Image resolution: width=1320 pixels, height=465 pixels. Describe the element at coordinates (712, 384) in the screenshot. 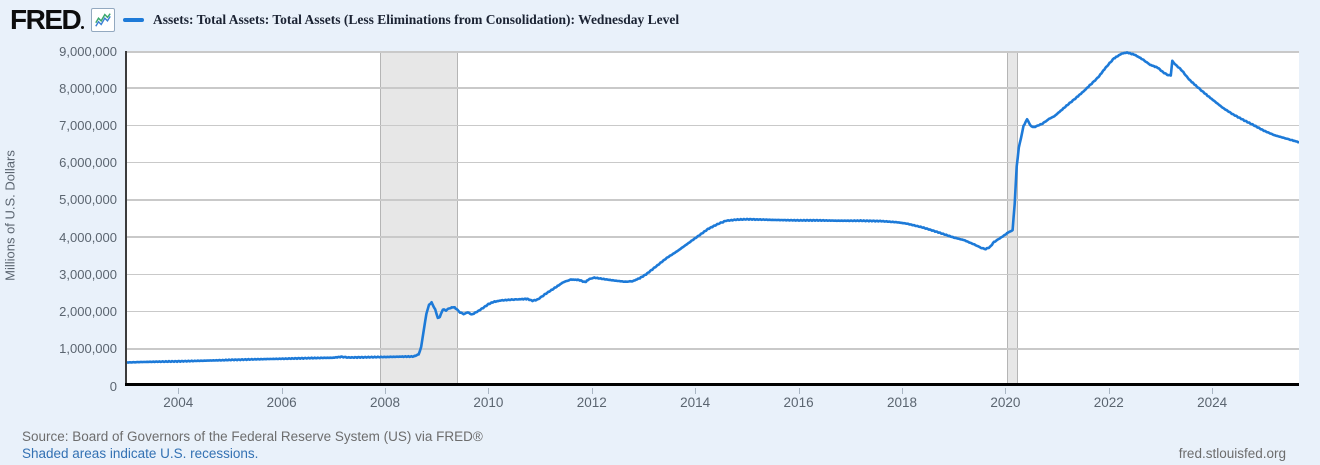

I see `x-axis-line` at that location.